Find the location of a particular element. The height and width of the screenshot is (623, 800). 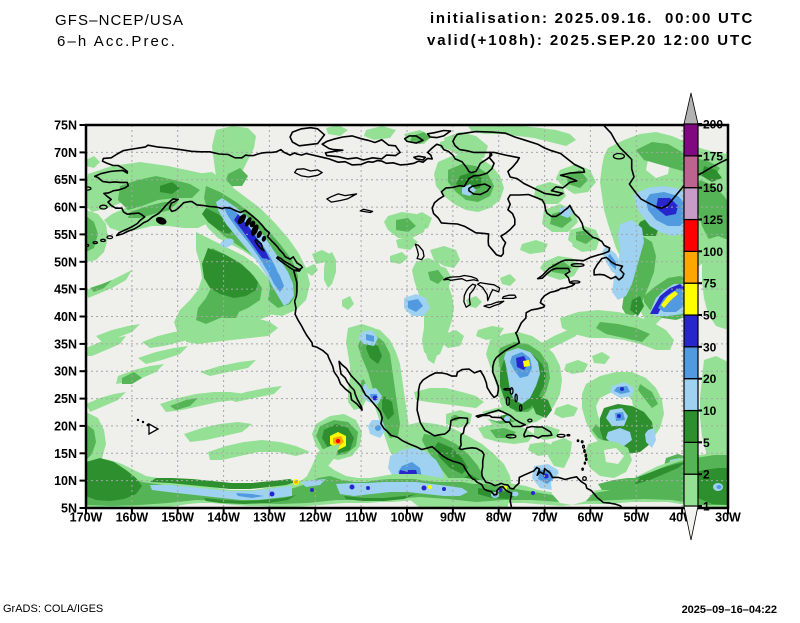

svg-text: 6–h Acc.Prec. is located at coordinates (117, 41).